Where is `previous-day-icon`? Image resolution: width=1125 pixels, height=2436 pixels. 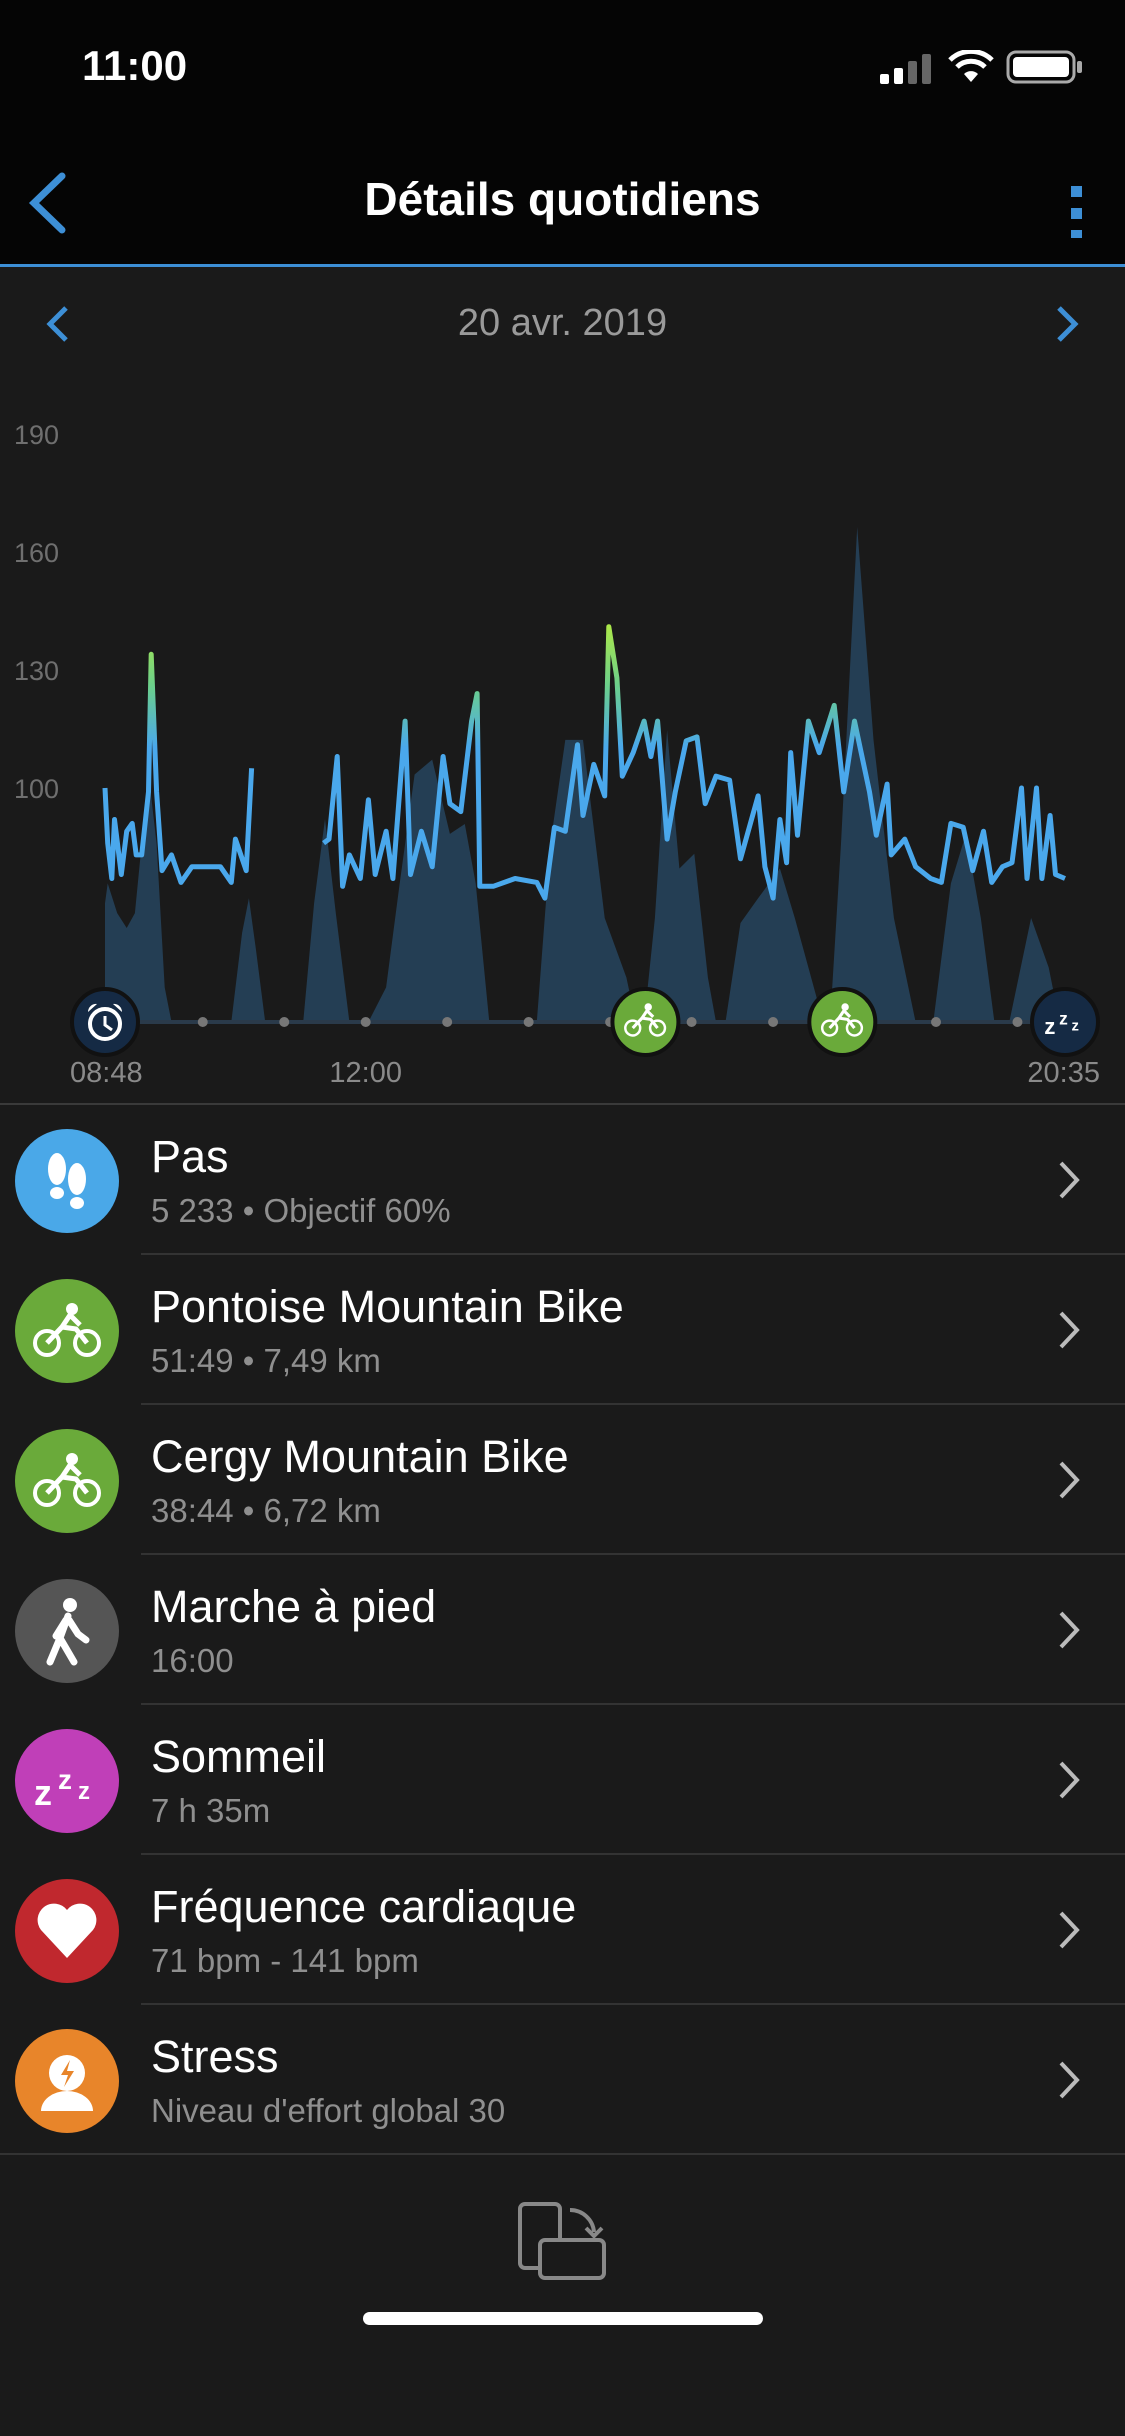
previous-day-icon is located at coordinates (57, 324).